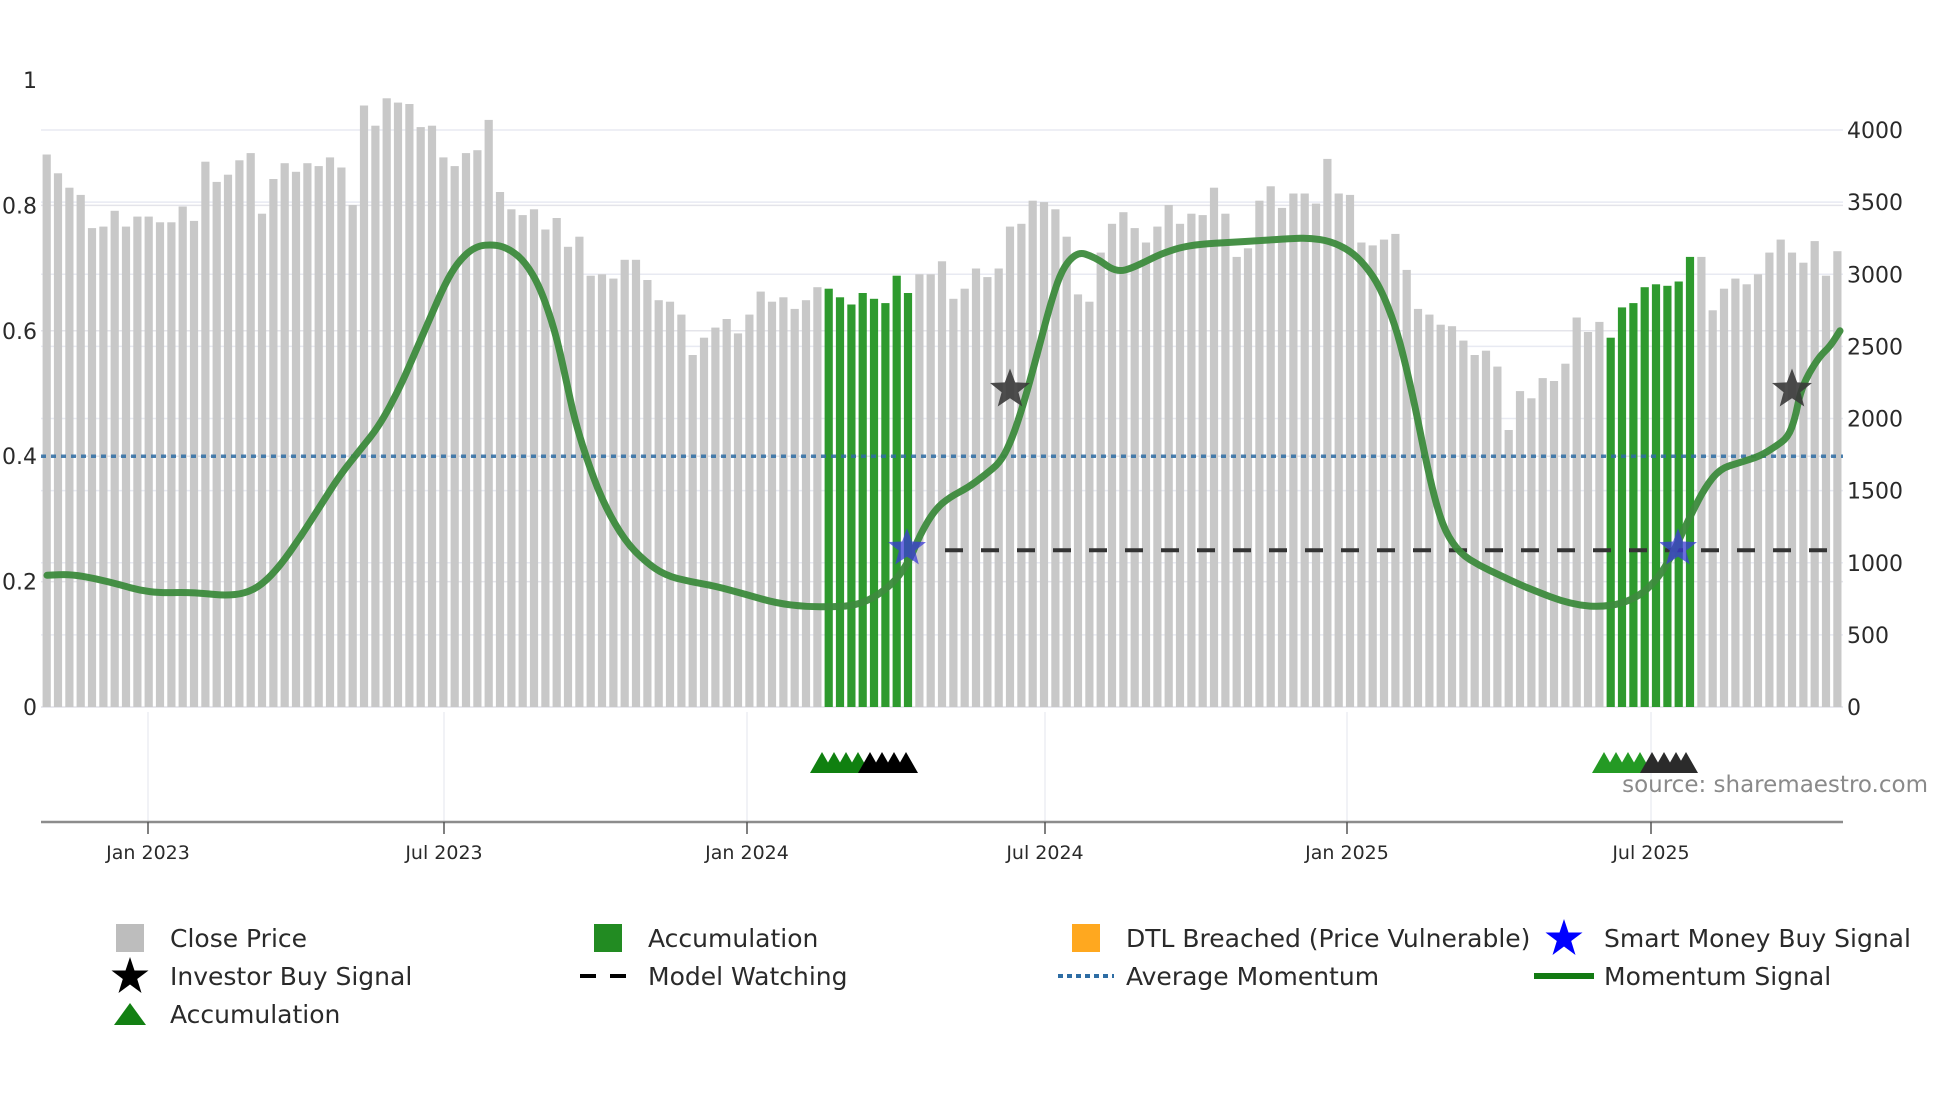  I want to click on svg-text: 0.8, so click(19, 206).